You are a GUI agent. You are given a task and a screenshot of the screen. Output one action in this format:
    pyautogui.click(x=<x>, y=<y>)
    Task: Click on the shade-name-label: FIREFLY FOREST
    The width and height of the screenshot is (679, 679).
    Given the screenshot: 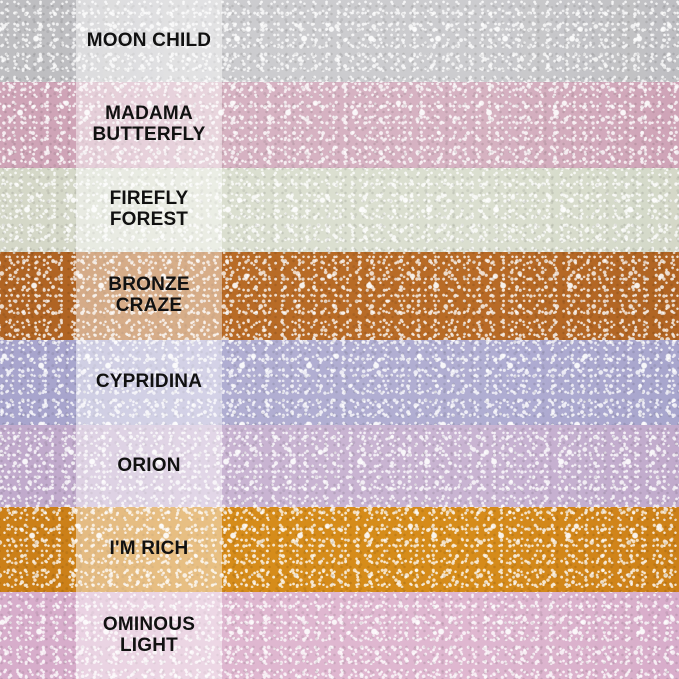 What is the action you would take?
    pyautogui.click(x=149, y=209)
    